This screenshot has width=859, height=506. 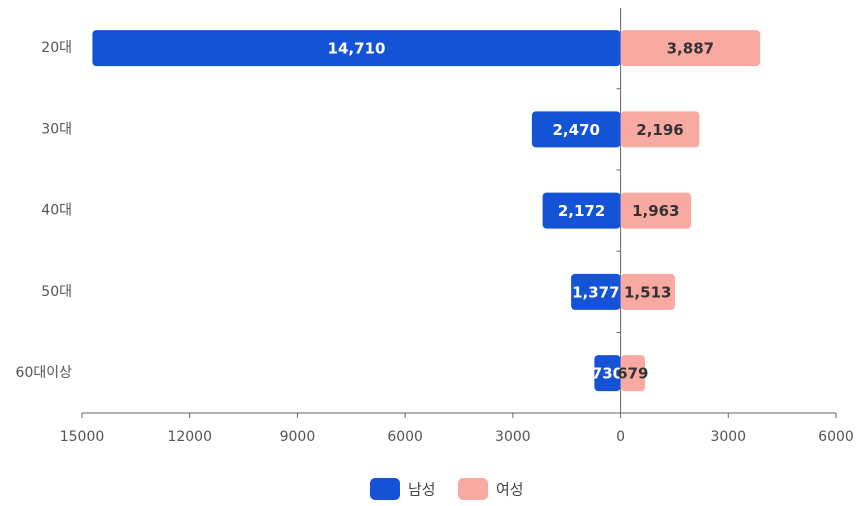 I want to click on value-label: 1,963, so click(x=655, y=211).